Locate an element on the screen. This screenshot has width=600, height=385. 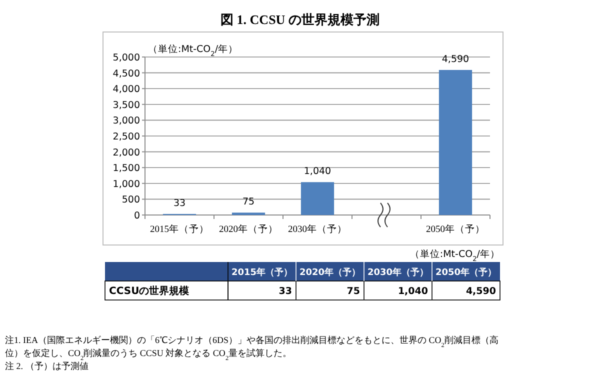
text: 1,040 is located at coordinates (413, 291).